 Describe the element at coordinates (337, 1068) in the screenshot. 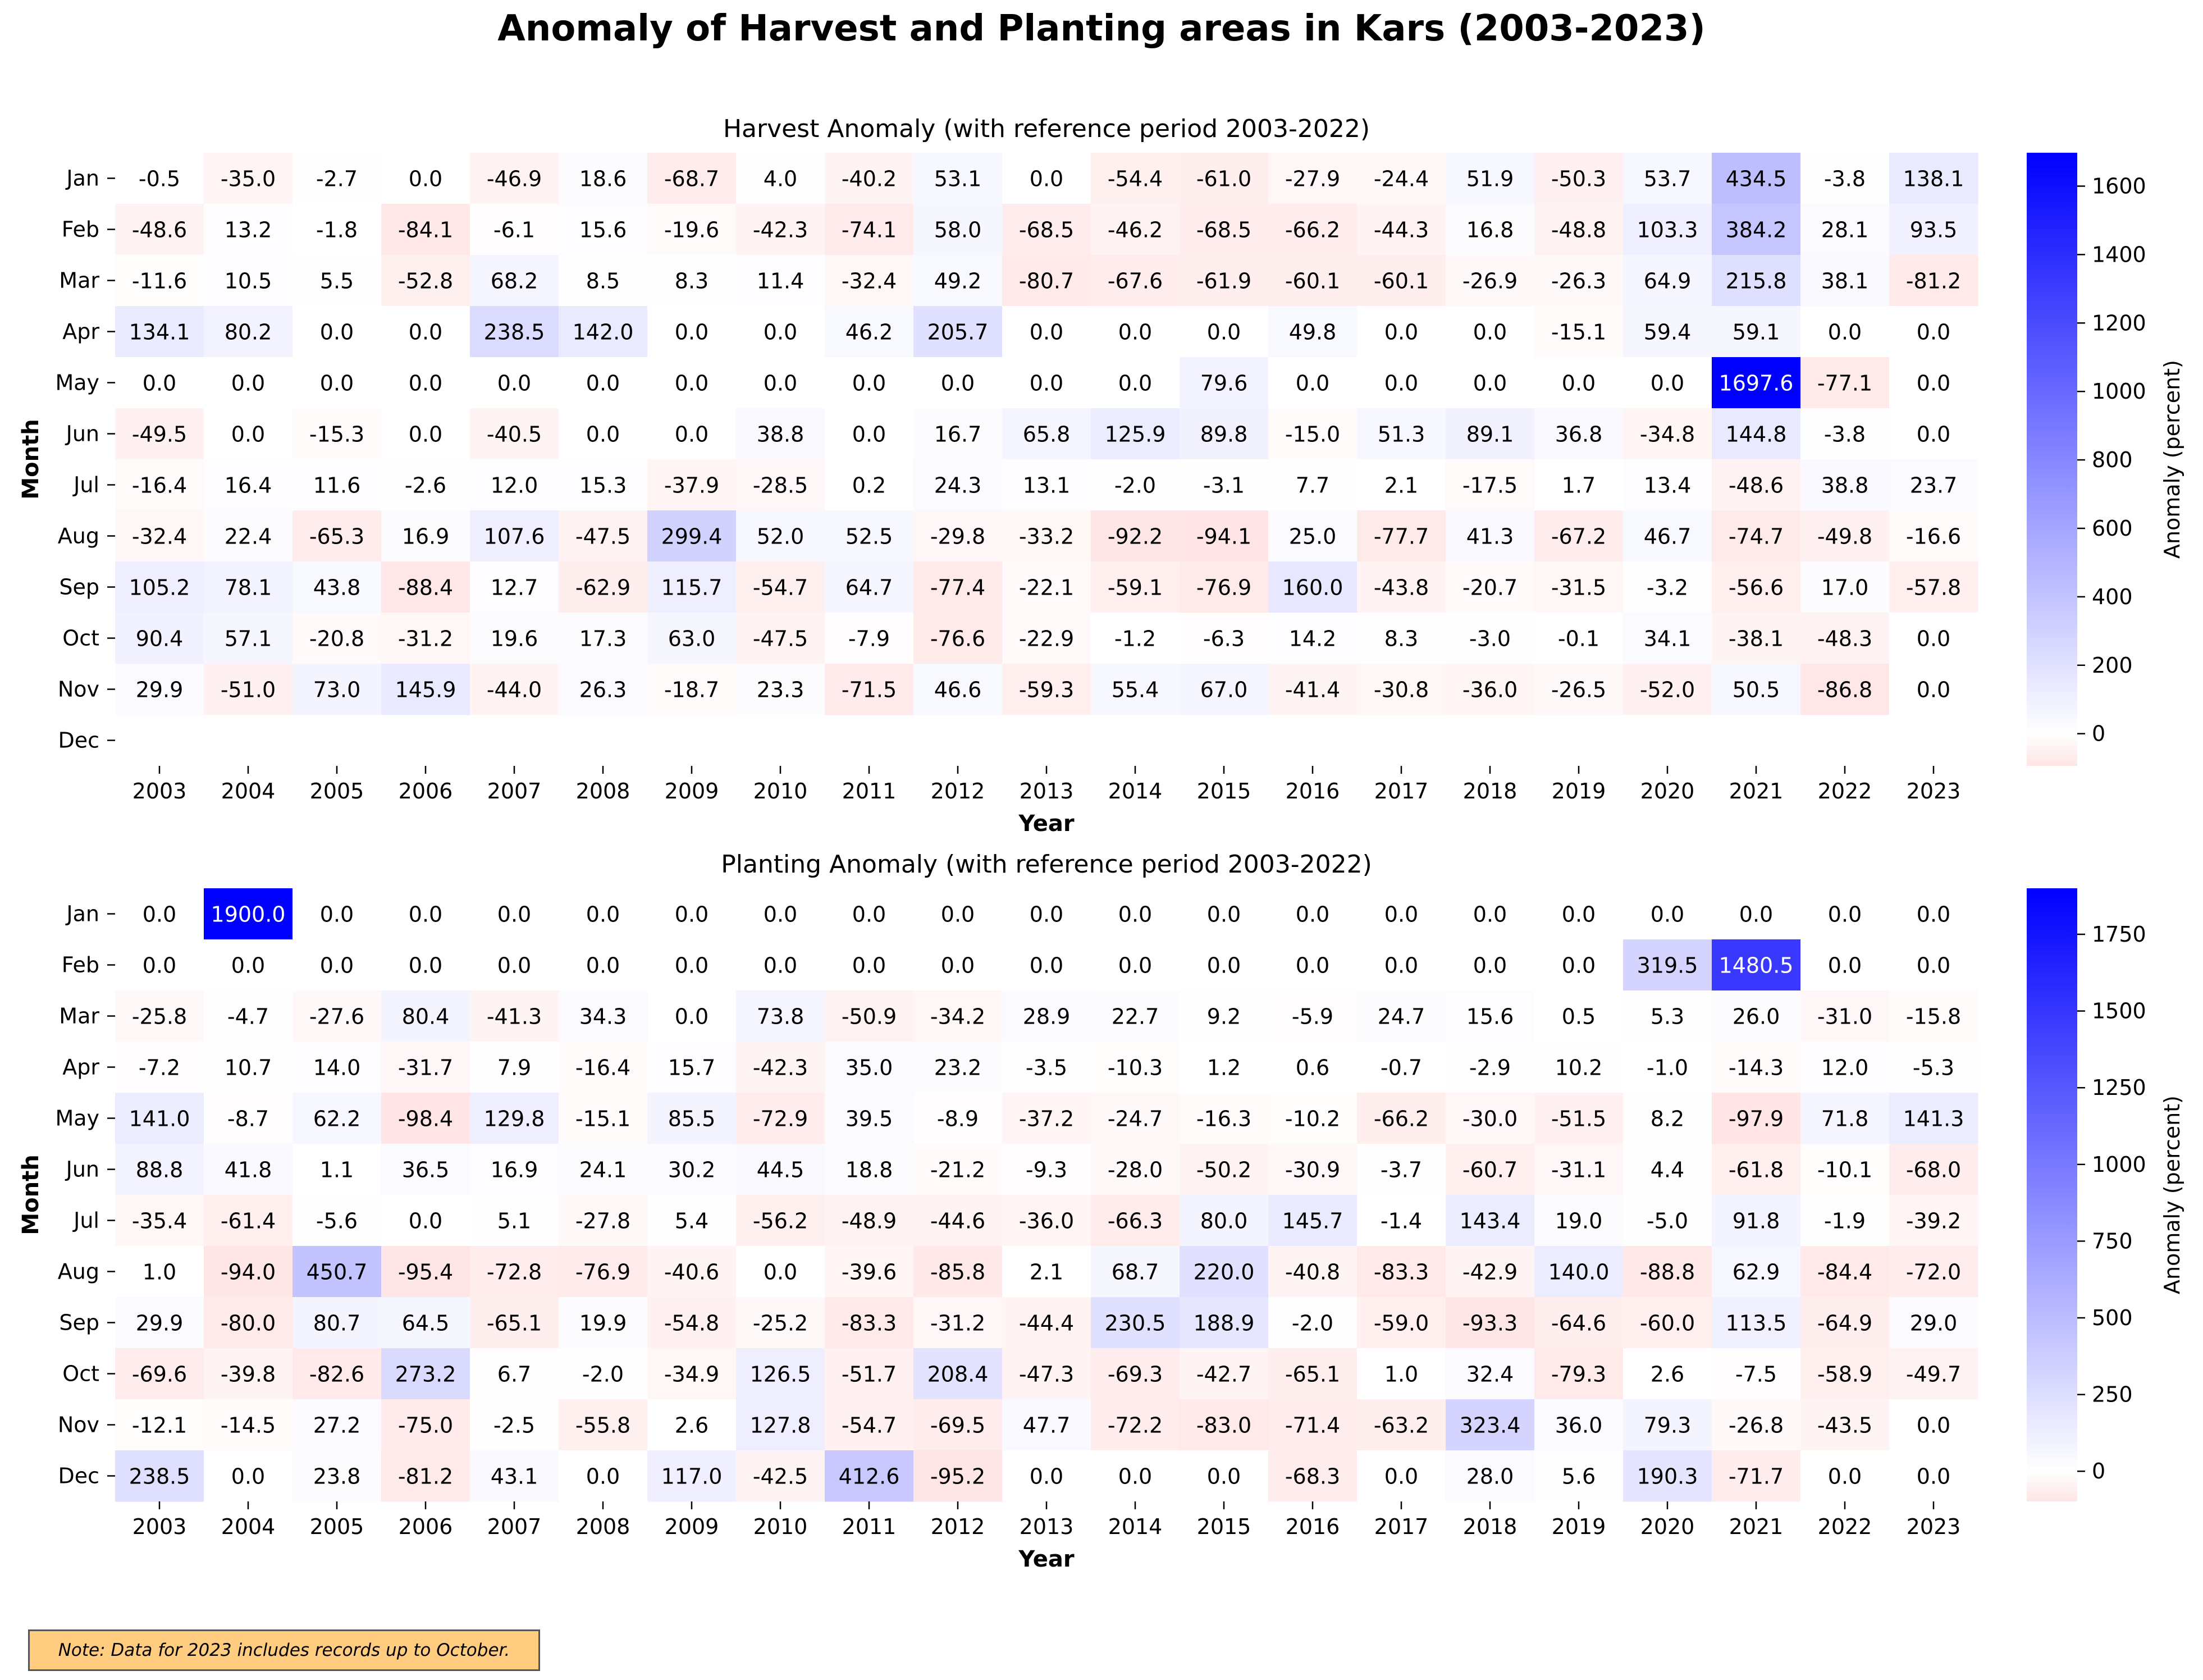

I see `planting-cell-label: 14.0` at that location.